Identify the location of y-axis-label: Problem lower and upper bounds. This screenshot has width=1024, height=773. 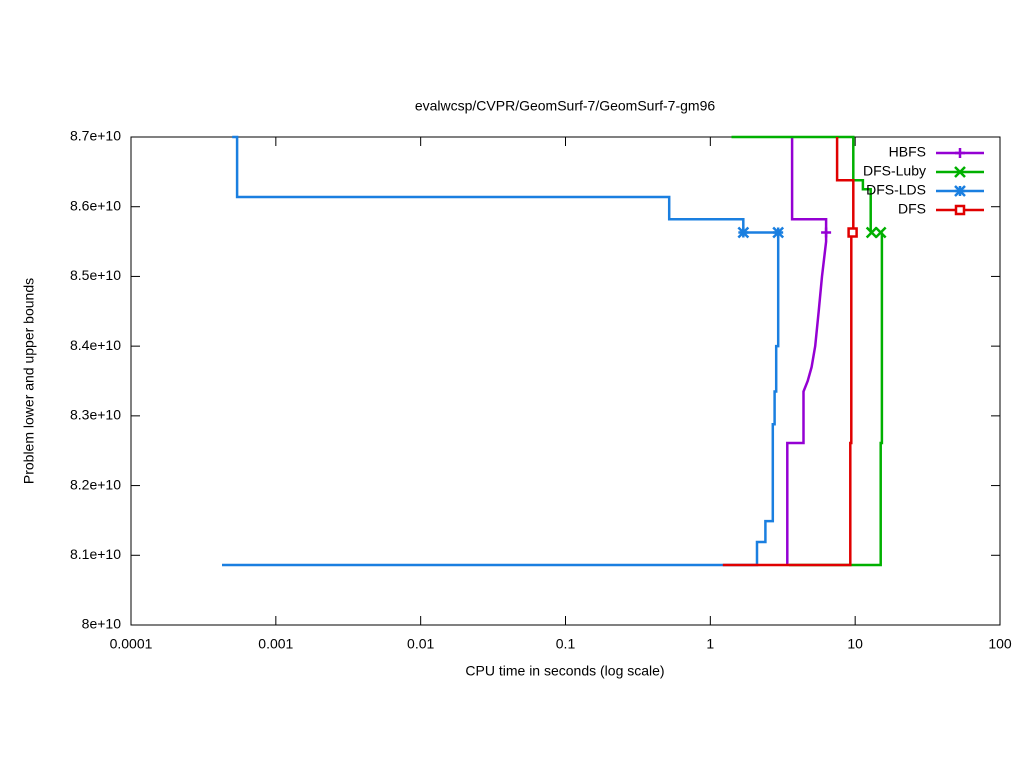
(29, 381).